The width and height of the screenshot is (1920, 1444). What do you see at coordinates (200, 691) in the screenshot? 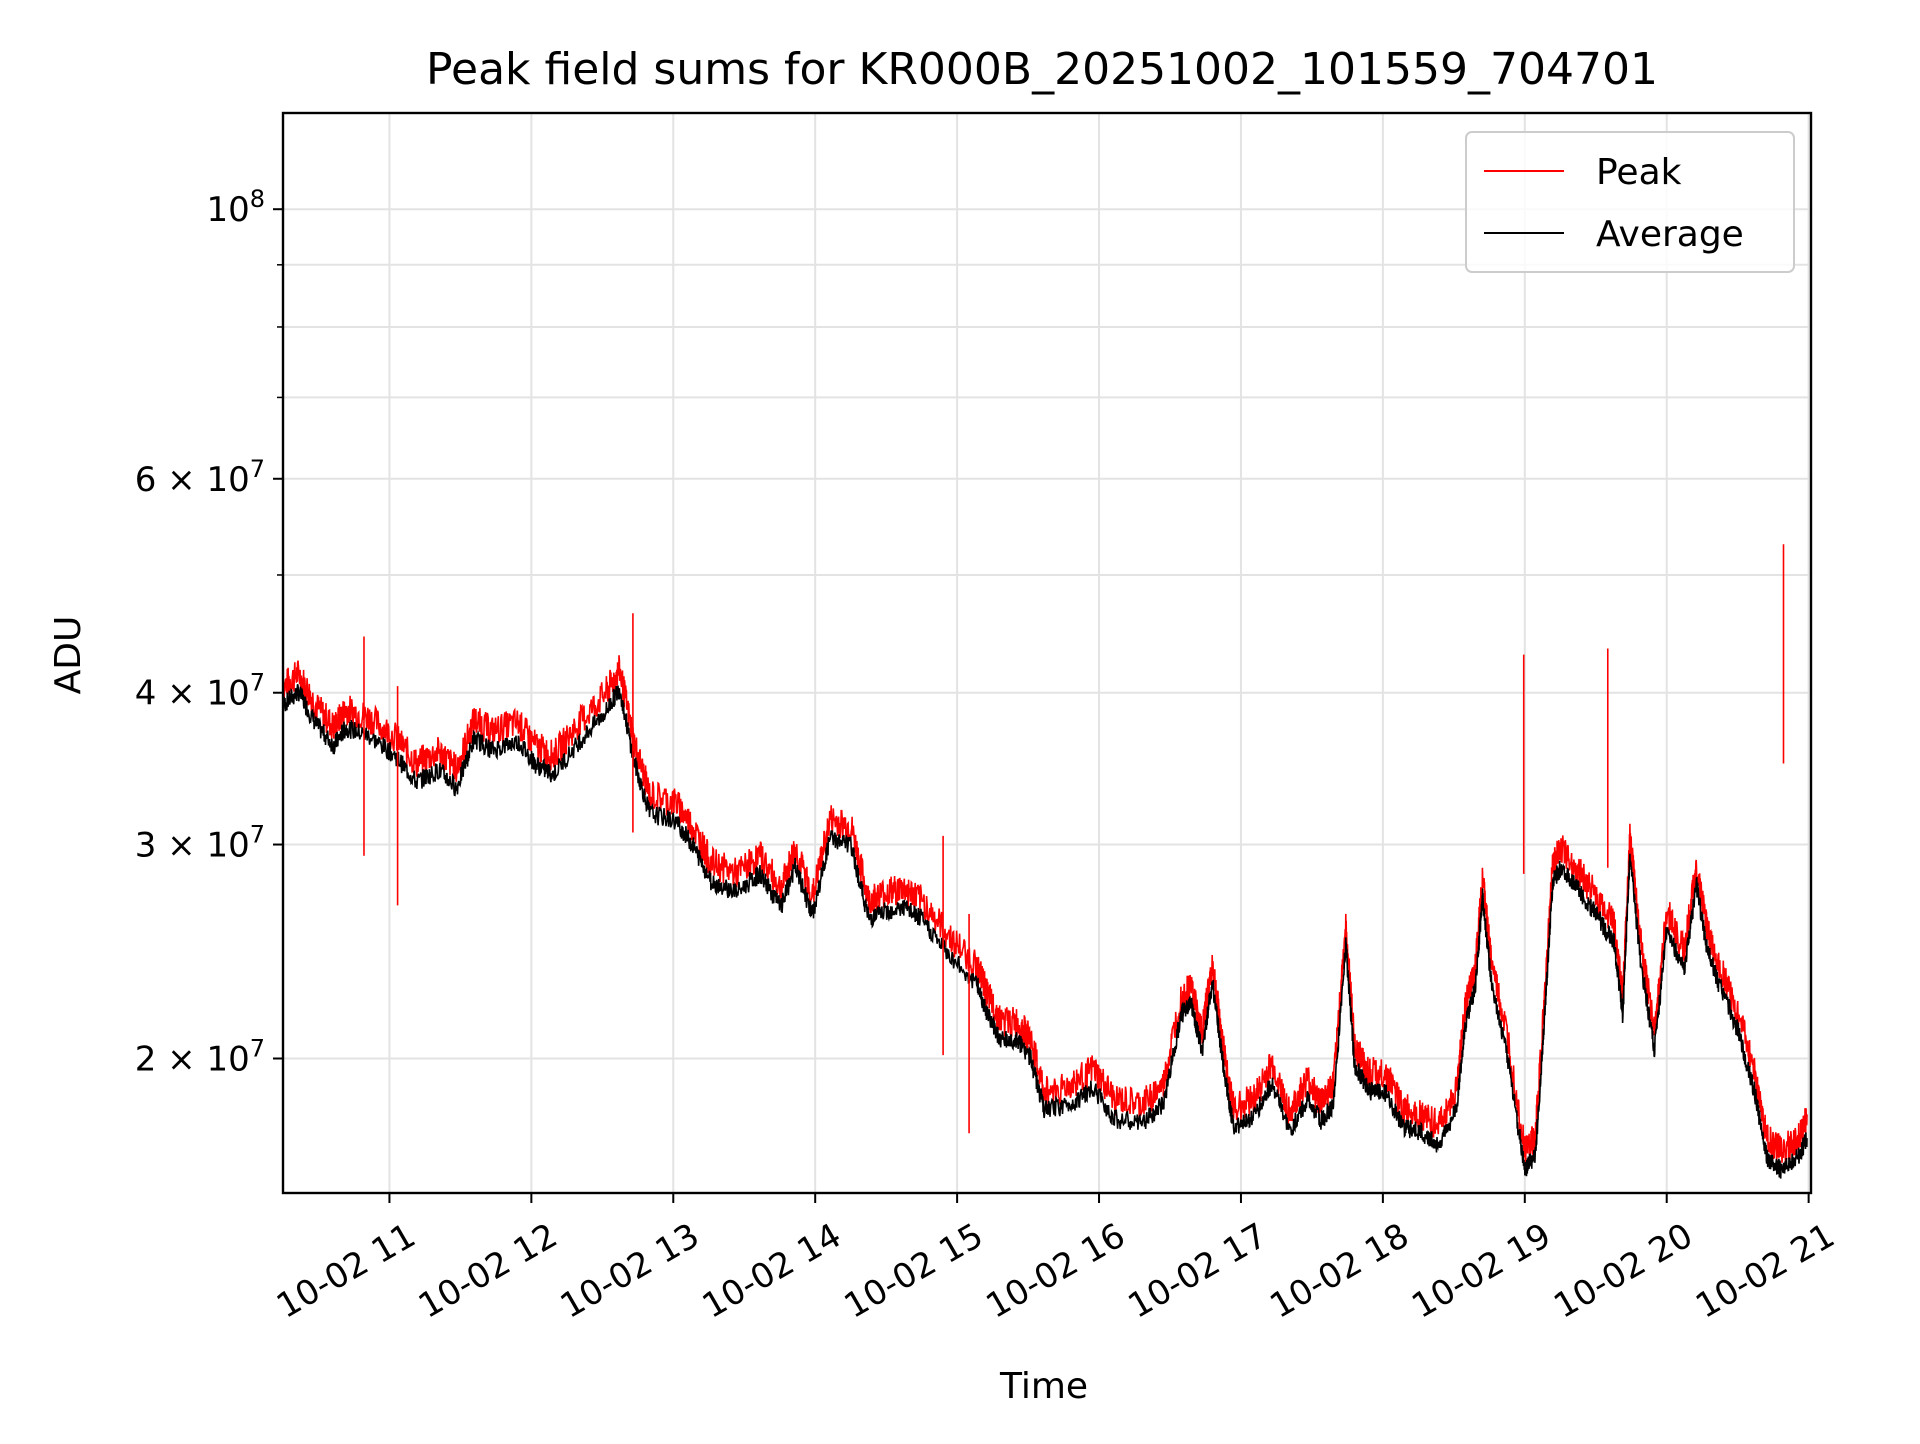
I see `y-tick-label: 4 × 107` at bounding box center [200, 691].